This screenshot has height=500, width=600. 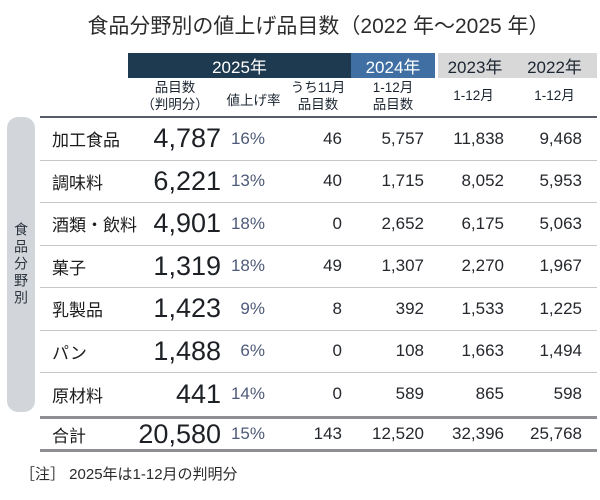 What do you see at coordinates (332, 138) in the screenshot?
I see `nov-2025: 46` at bounding box center [332, 138].